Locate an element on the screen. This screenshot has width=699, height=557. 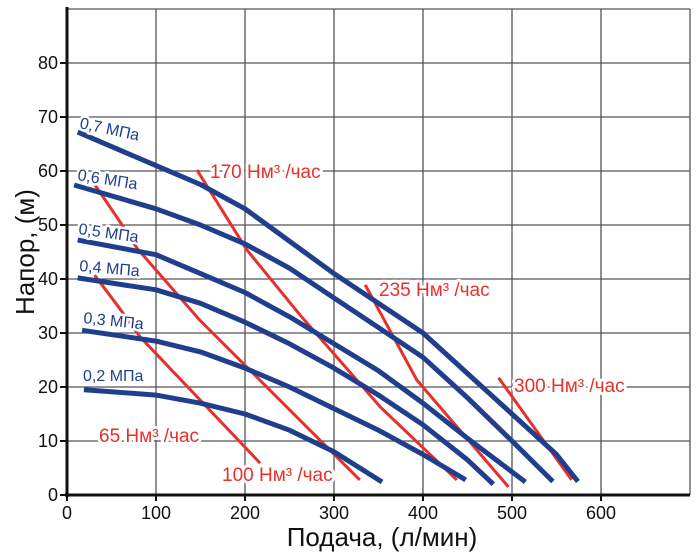
y-tick-label: 10 is located at coordinates (48, 441).